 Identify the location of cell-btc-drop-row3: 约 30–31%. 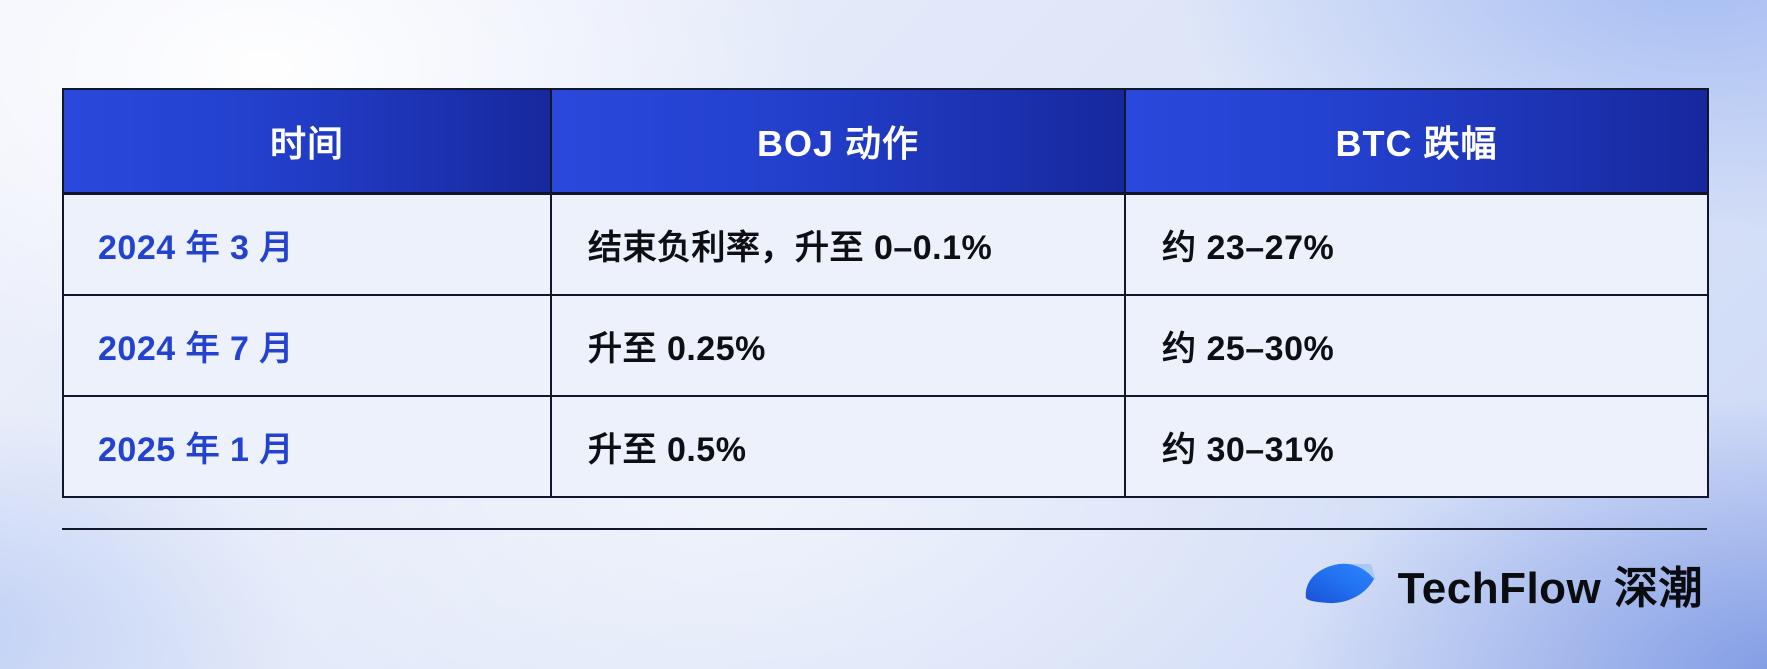
(1416, 446).